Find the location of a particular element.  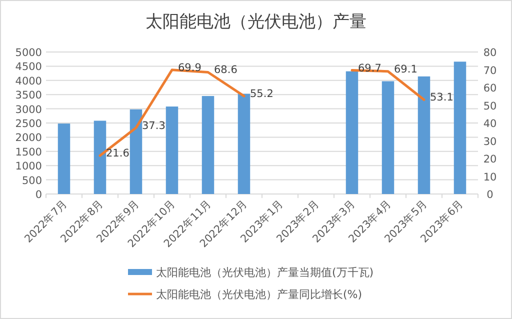

y-tick-label: 1000 is located at coordinates (28, 166).